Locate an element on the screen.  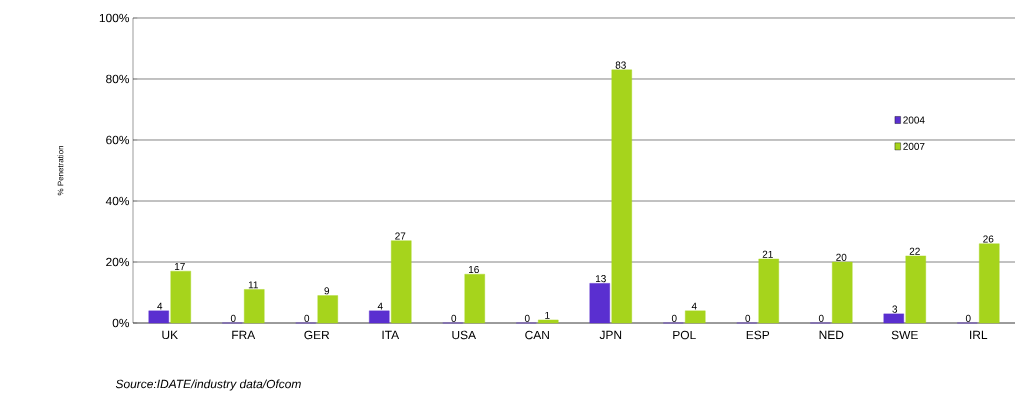
source-note: Source:IDATE/industry data/Ofcom is located at coordinates (208, 385).